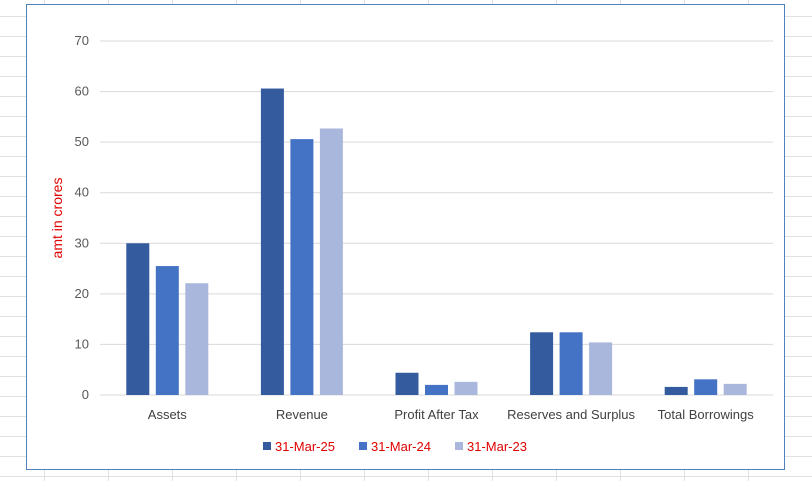  What do you see at coordinates (82, 192) in the screenshot?
I see `y-tick-label: 40` at bounding box center [82, 192].